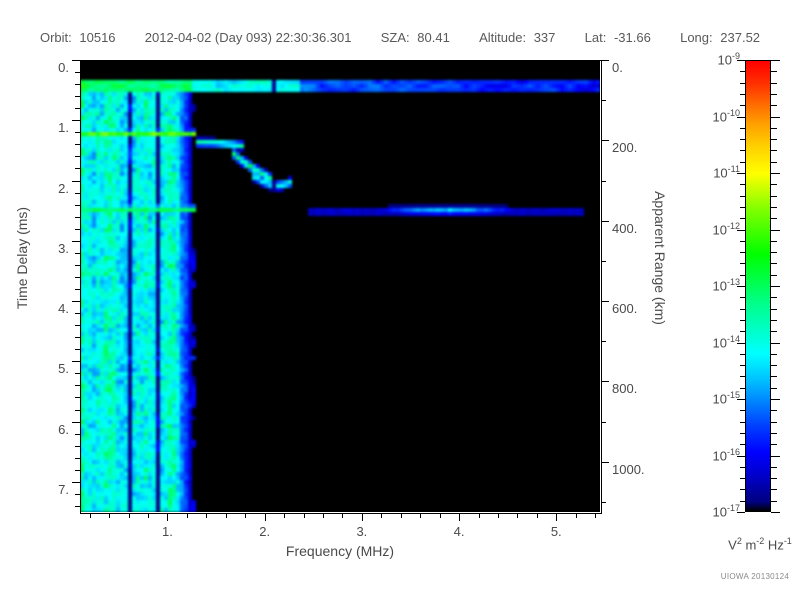 This screenshot has height=600, width=800. I want to click on time-delay-tick-label: 2., so click(63, 188).